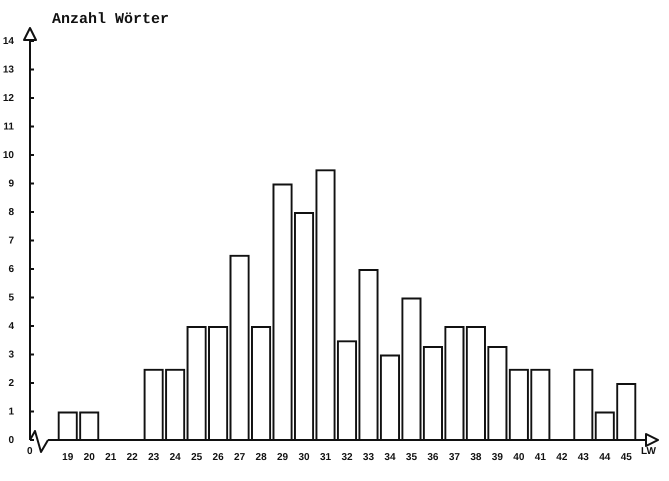  Describe the element at coordinates (648, 451) in the screenshot. I see `x-axis-title: LW` at that location.